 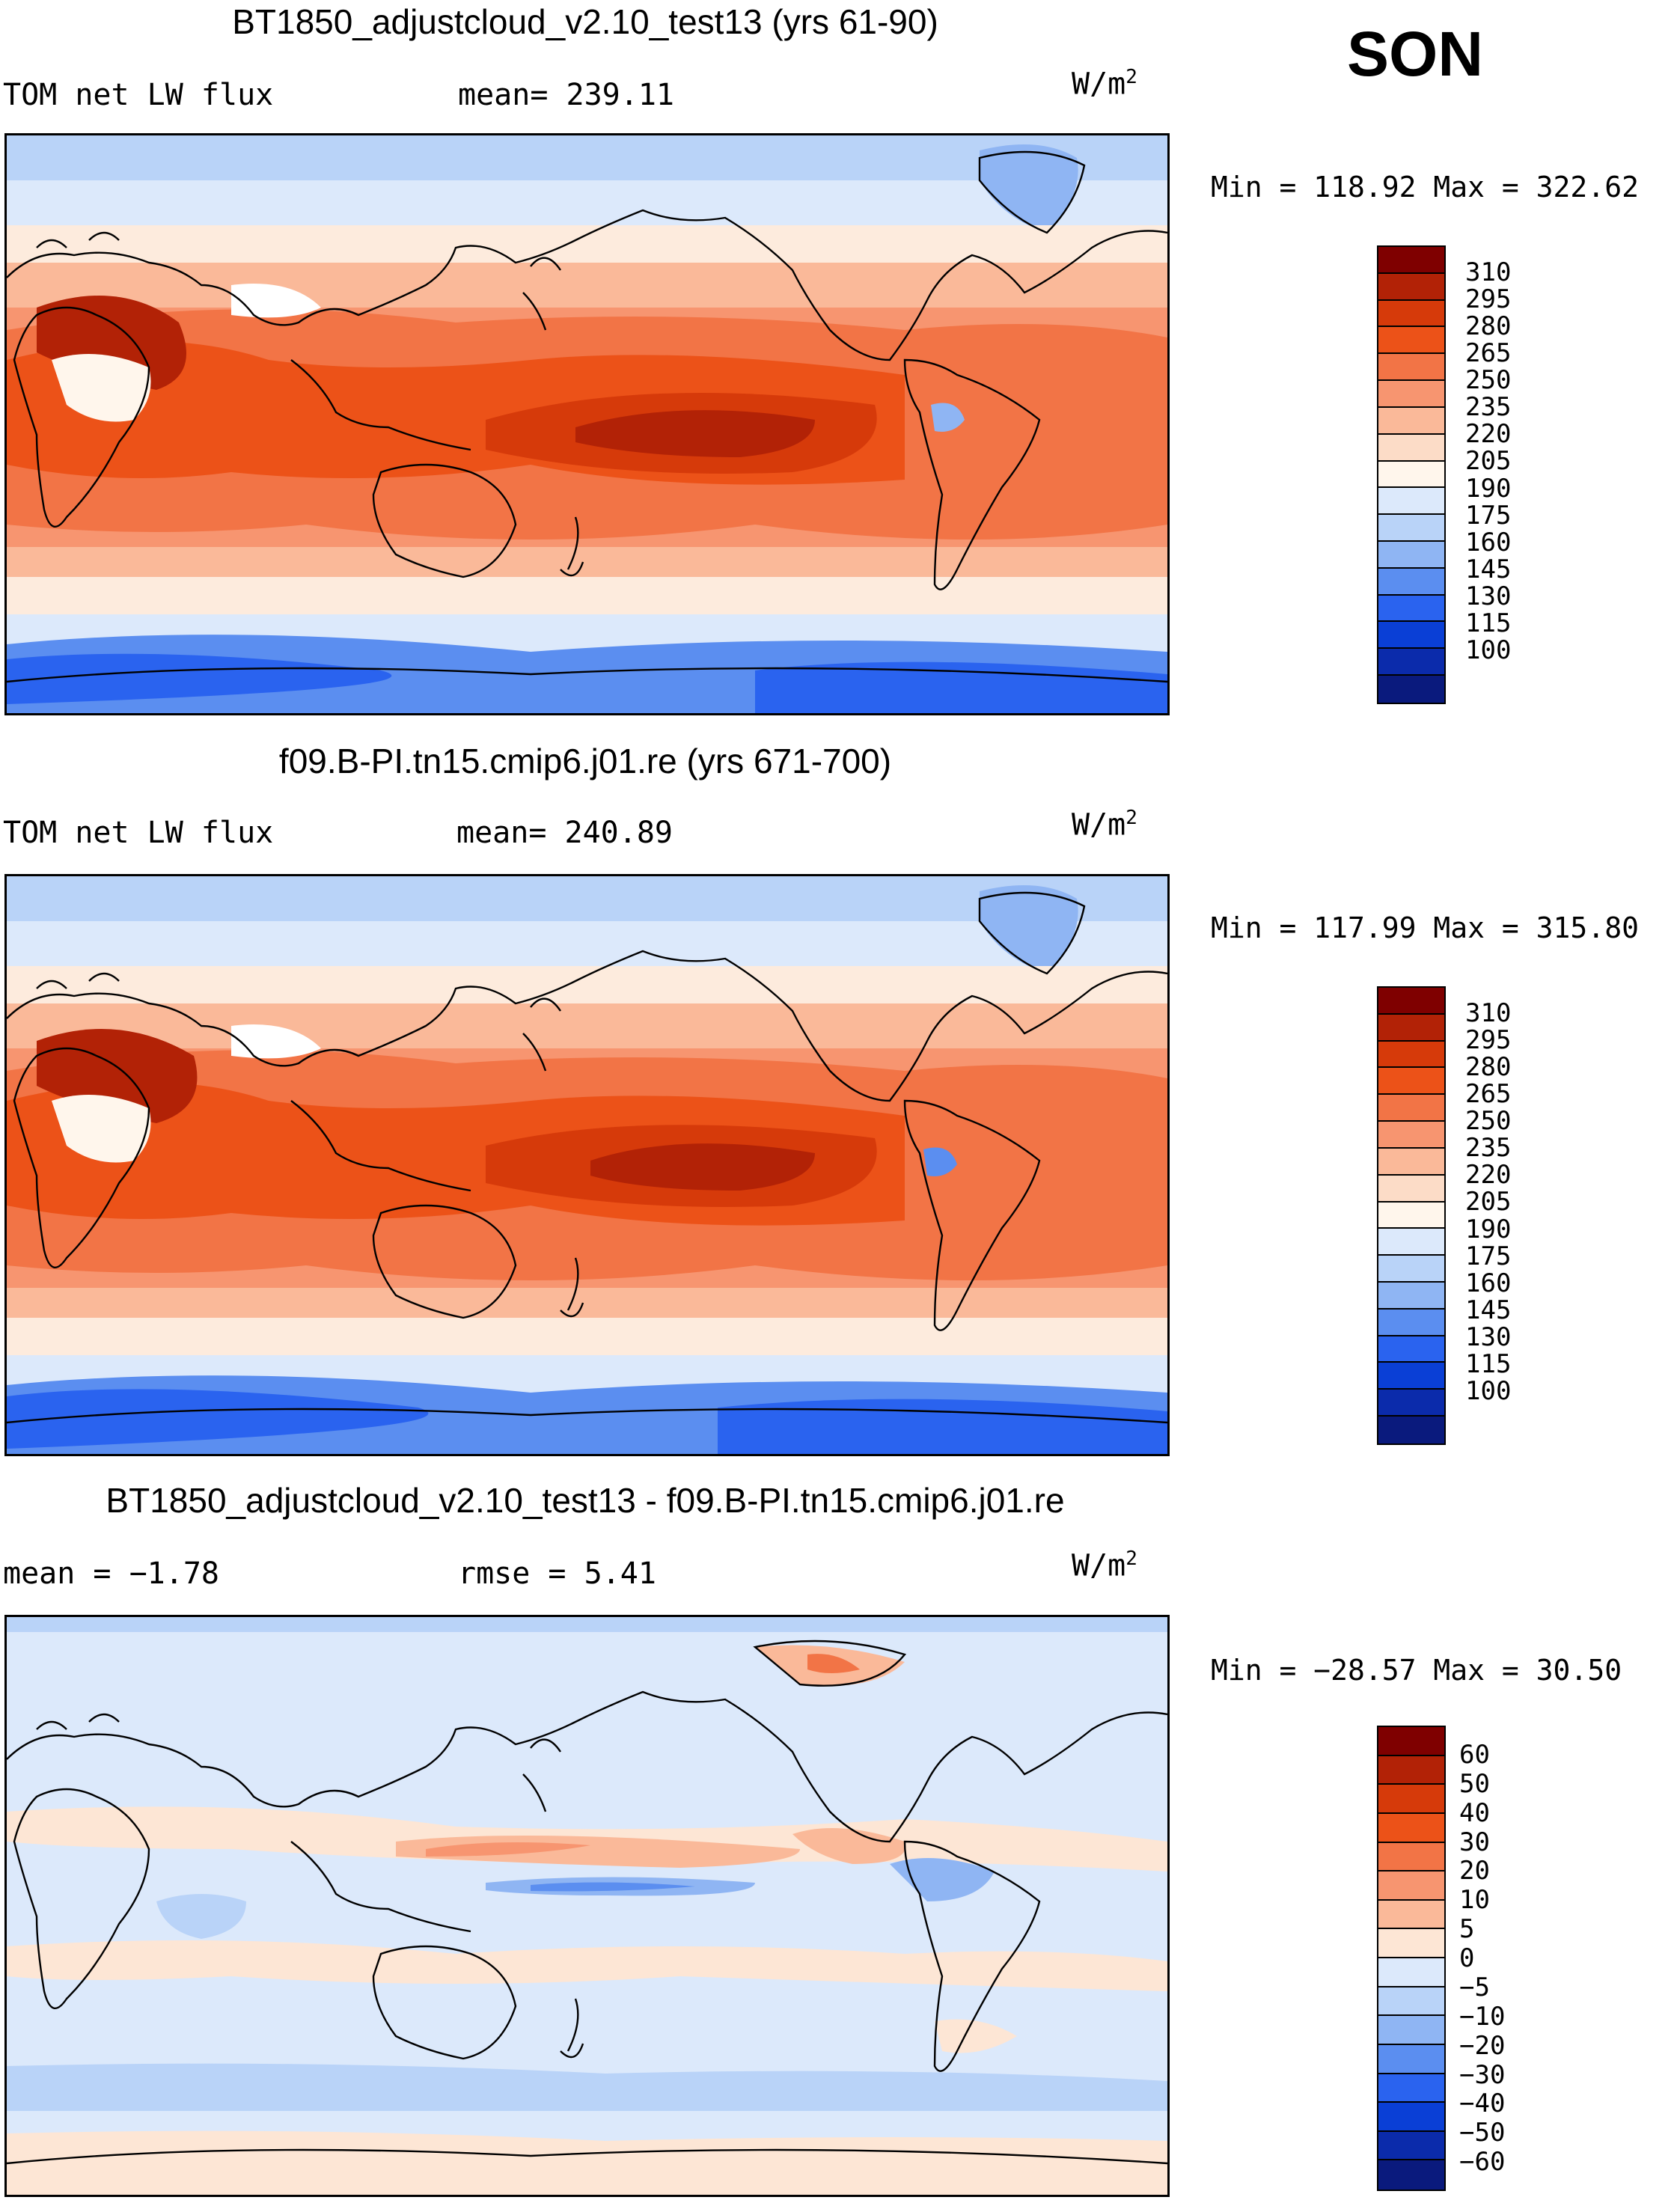 I want to click on colorbar-tick-label: 190, so click(x=1488, y=1229).